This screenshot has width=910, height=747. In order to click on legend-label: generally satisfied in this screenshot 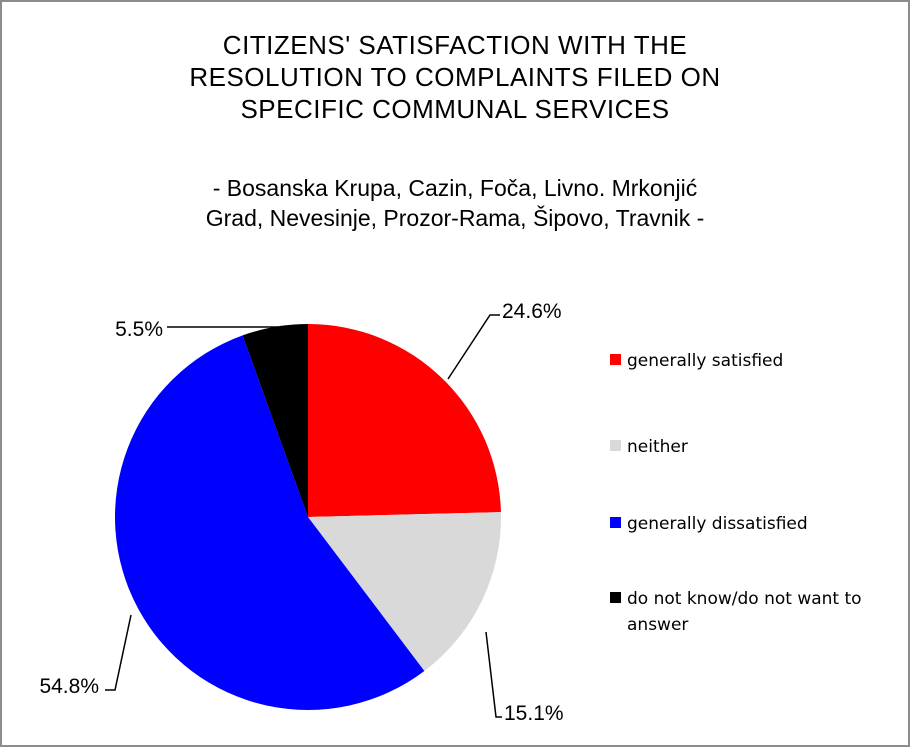, I will do `click(705, 361)`.